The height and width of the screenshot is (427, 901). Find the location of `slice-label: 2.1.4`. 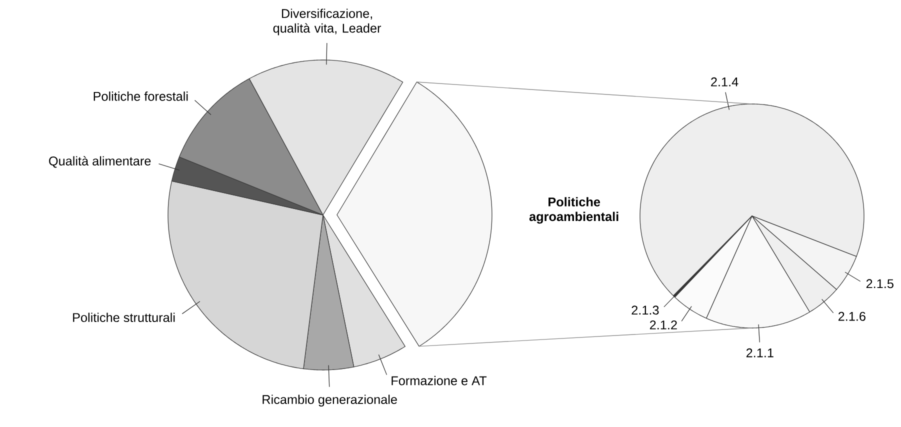

slice-label: 2.1.4 is located at coordinates (724, 81).